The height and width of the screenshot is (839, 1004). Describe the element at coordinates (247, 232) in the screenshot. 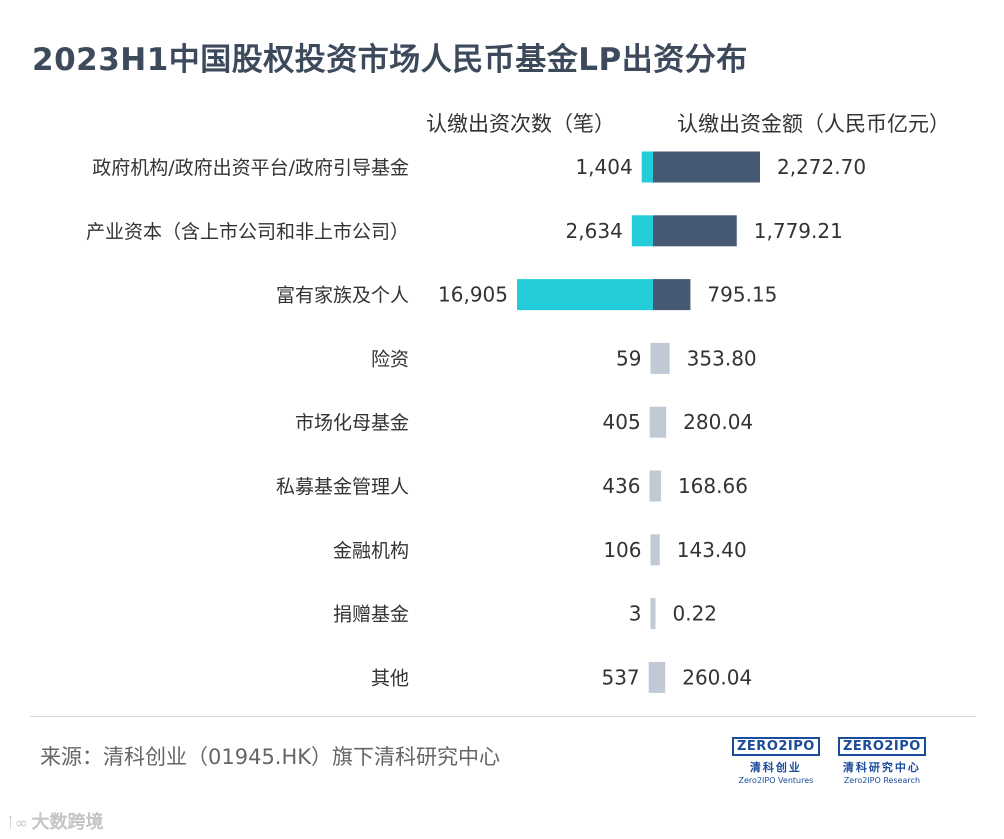

I see `category-label: 产业资本（含上市公司和非上市公司）` at that location.